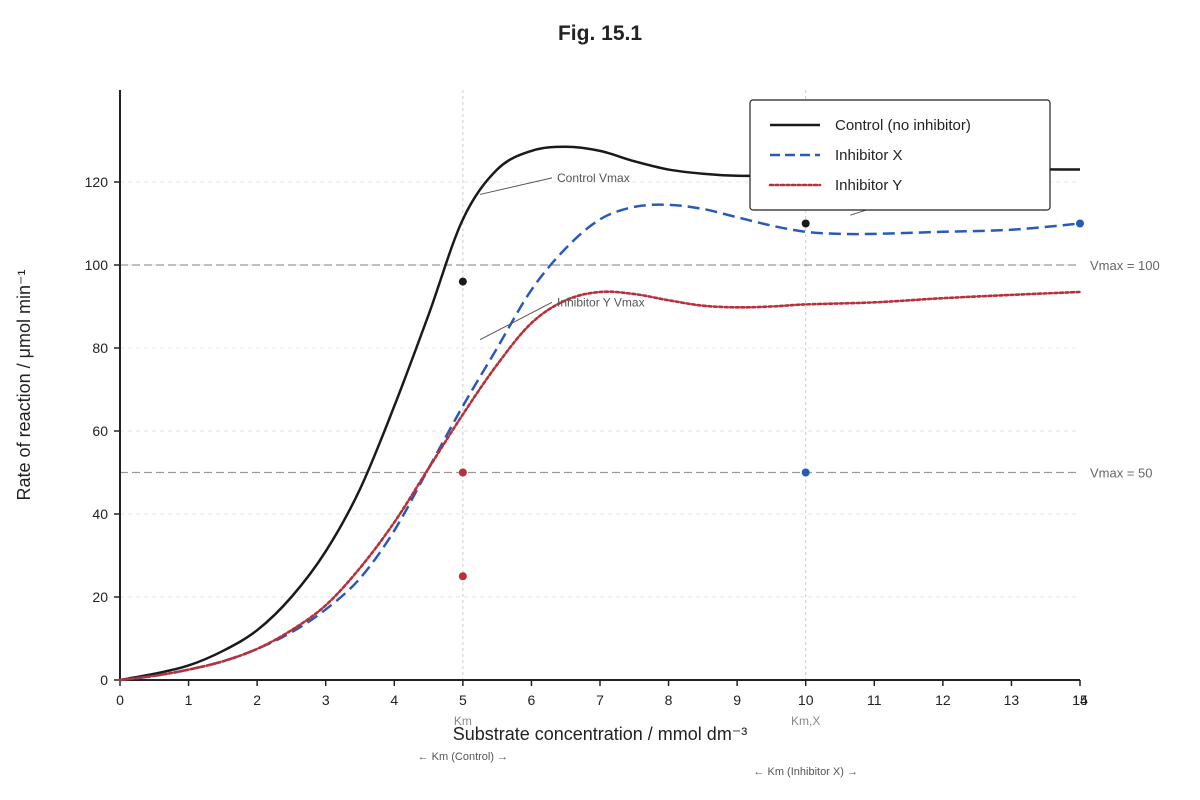 Image resolution: width=1200 pixels, height=800 pixels. What do you see at coordinates (874, 700) in the screenshot?
I see `x-tick-label-11: 11` at bounding box center [874, 700].